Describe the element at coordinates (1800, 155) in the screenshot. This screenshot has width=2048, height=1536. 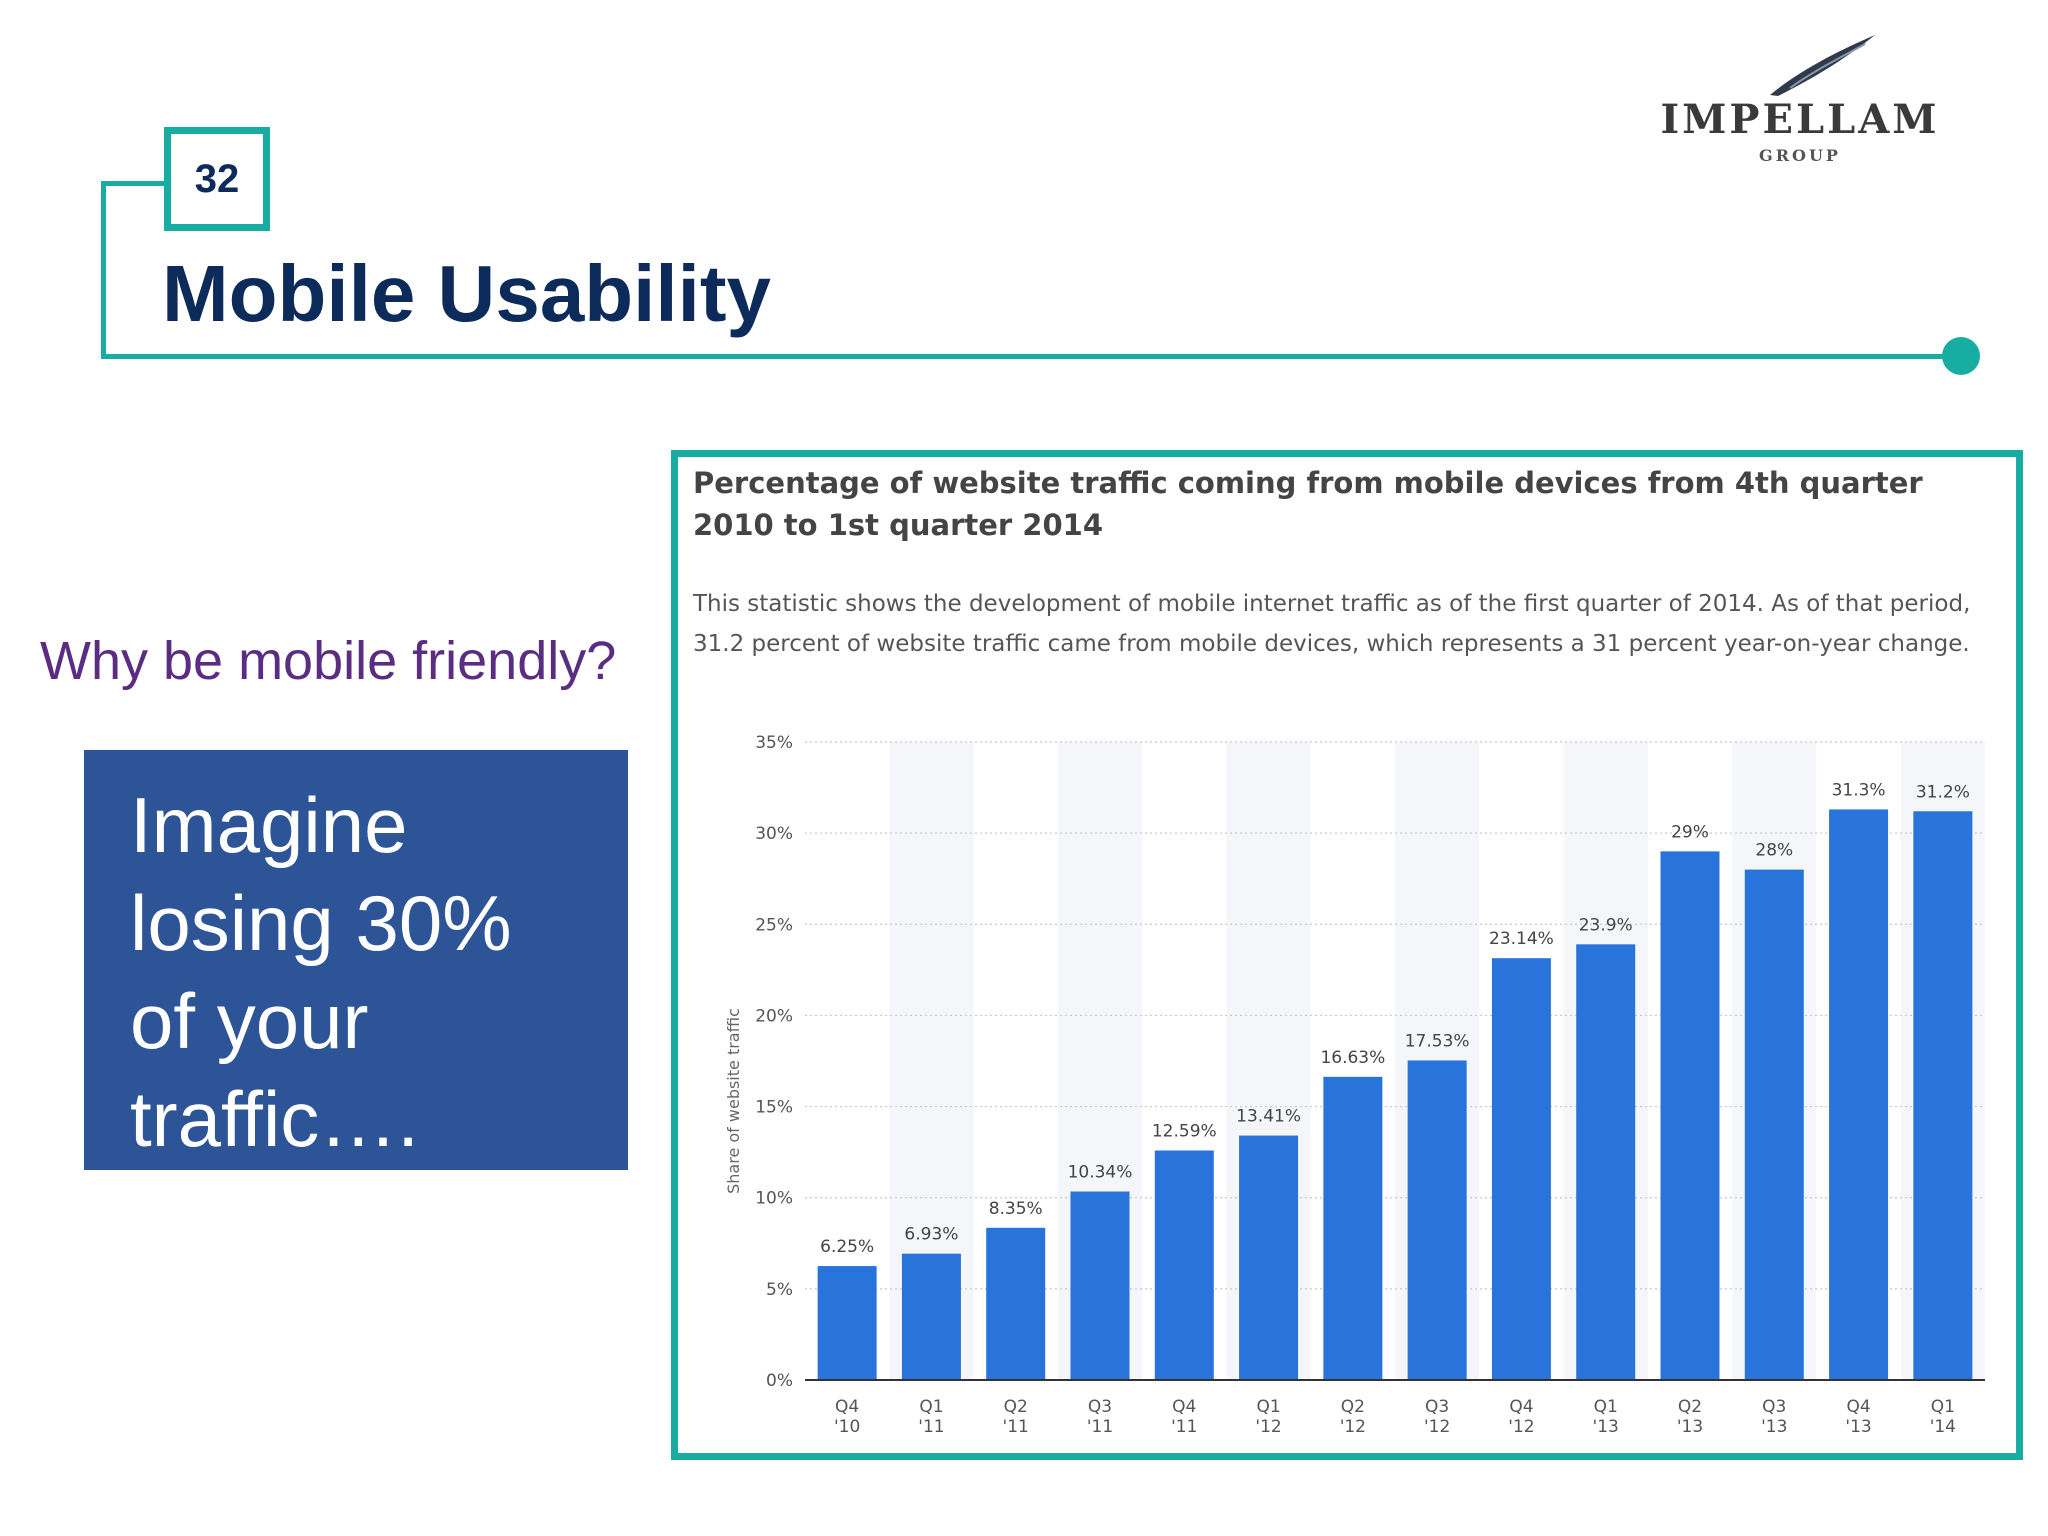
I see `logo-sub: GROUP` at that location.